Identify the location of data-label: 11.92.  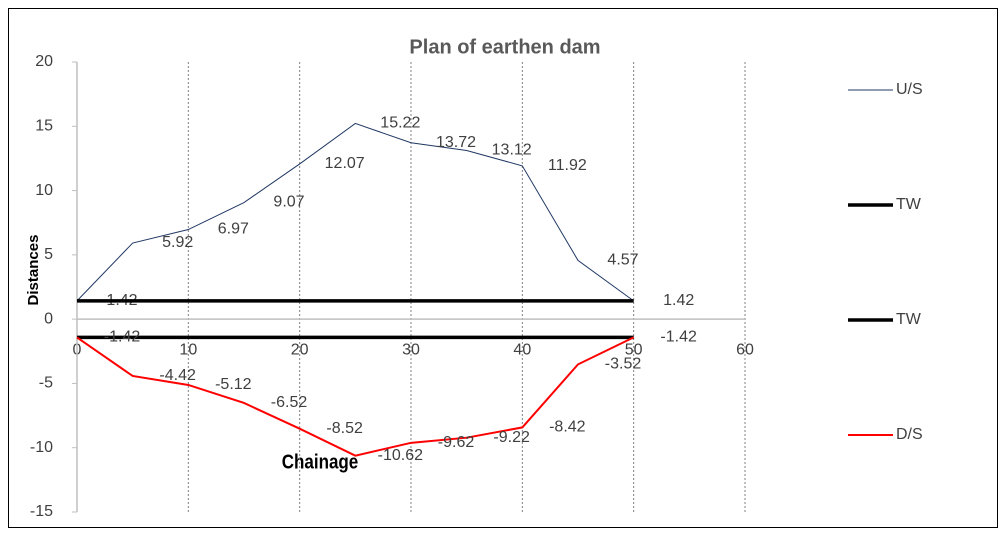
(567, 165).